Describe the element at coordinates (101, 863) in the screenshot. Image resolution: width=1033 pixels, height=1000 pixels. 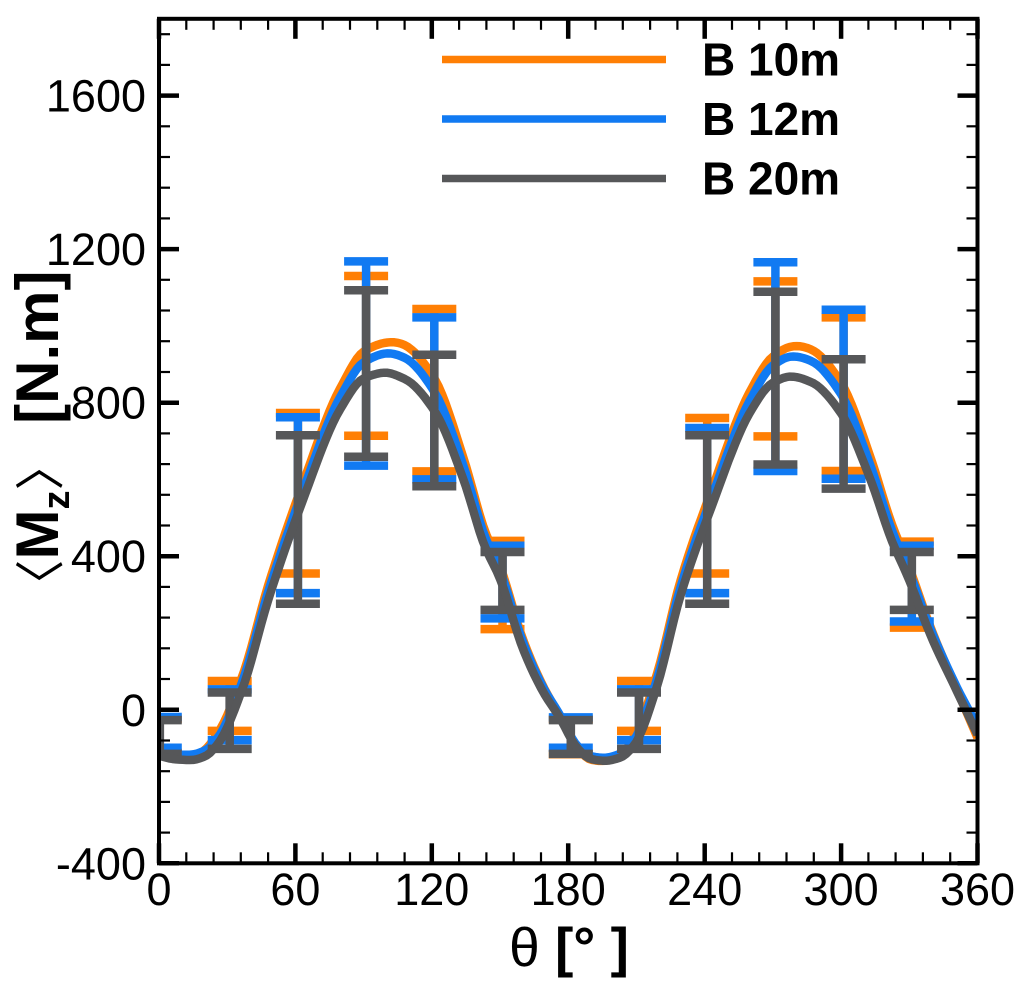
I see `svg-text: -400` at that location.